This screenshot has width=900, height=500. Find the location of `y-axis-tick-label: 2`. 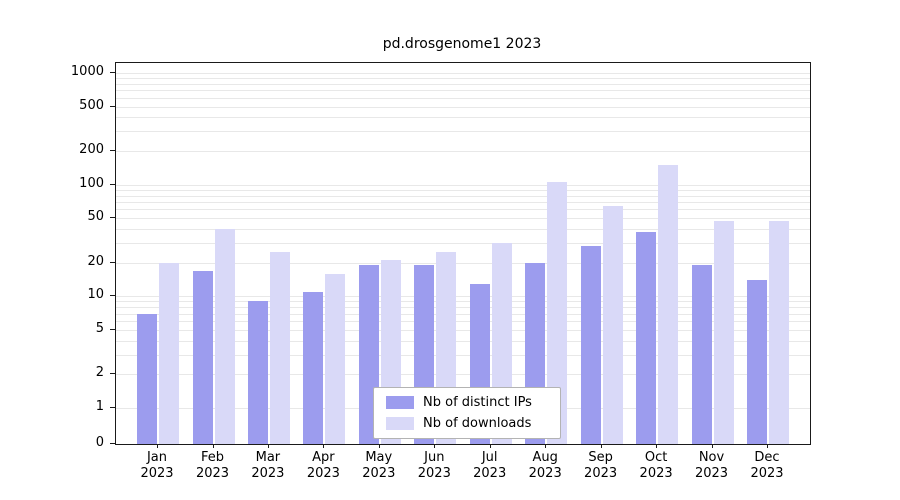

y-axis-tick-label: 2 is located at coordinates (99, 373).